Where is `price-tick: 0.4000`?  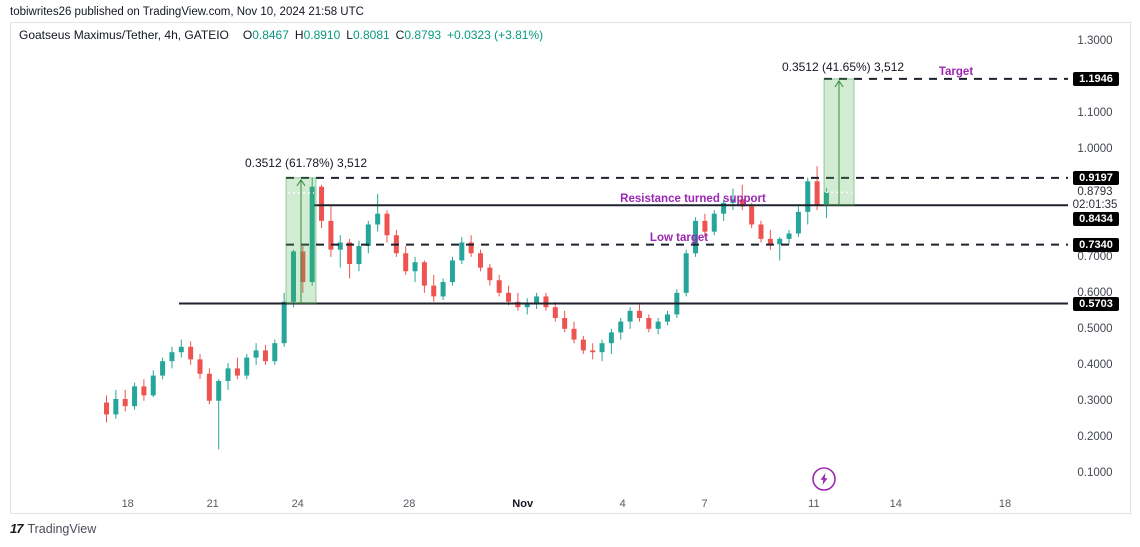 price-tick: 0.4000 is located at coordinates (1095, 364).